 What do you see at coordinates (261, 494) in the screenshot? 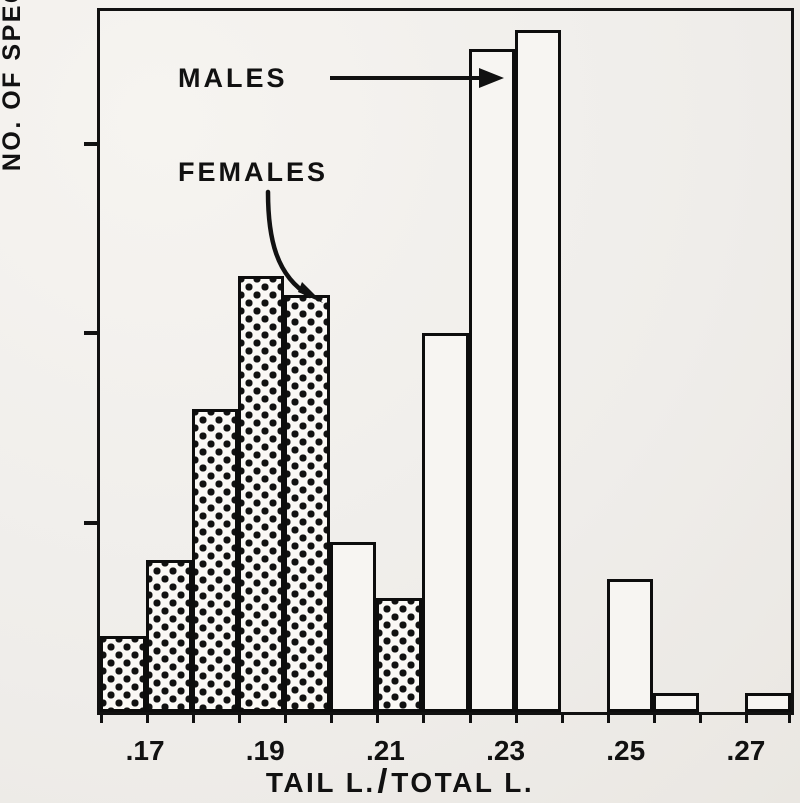
I see `bar-females-0.188` at bounding box center [261, 494].